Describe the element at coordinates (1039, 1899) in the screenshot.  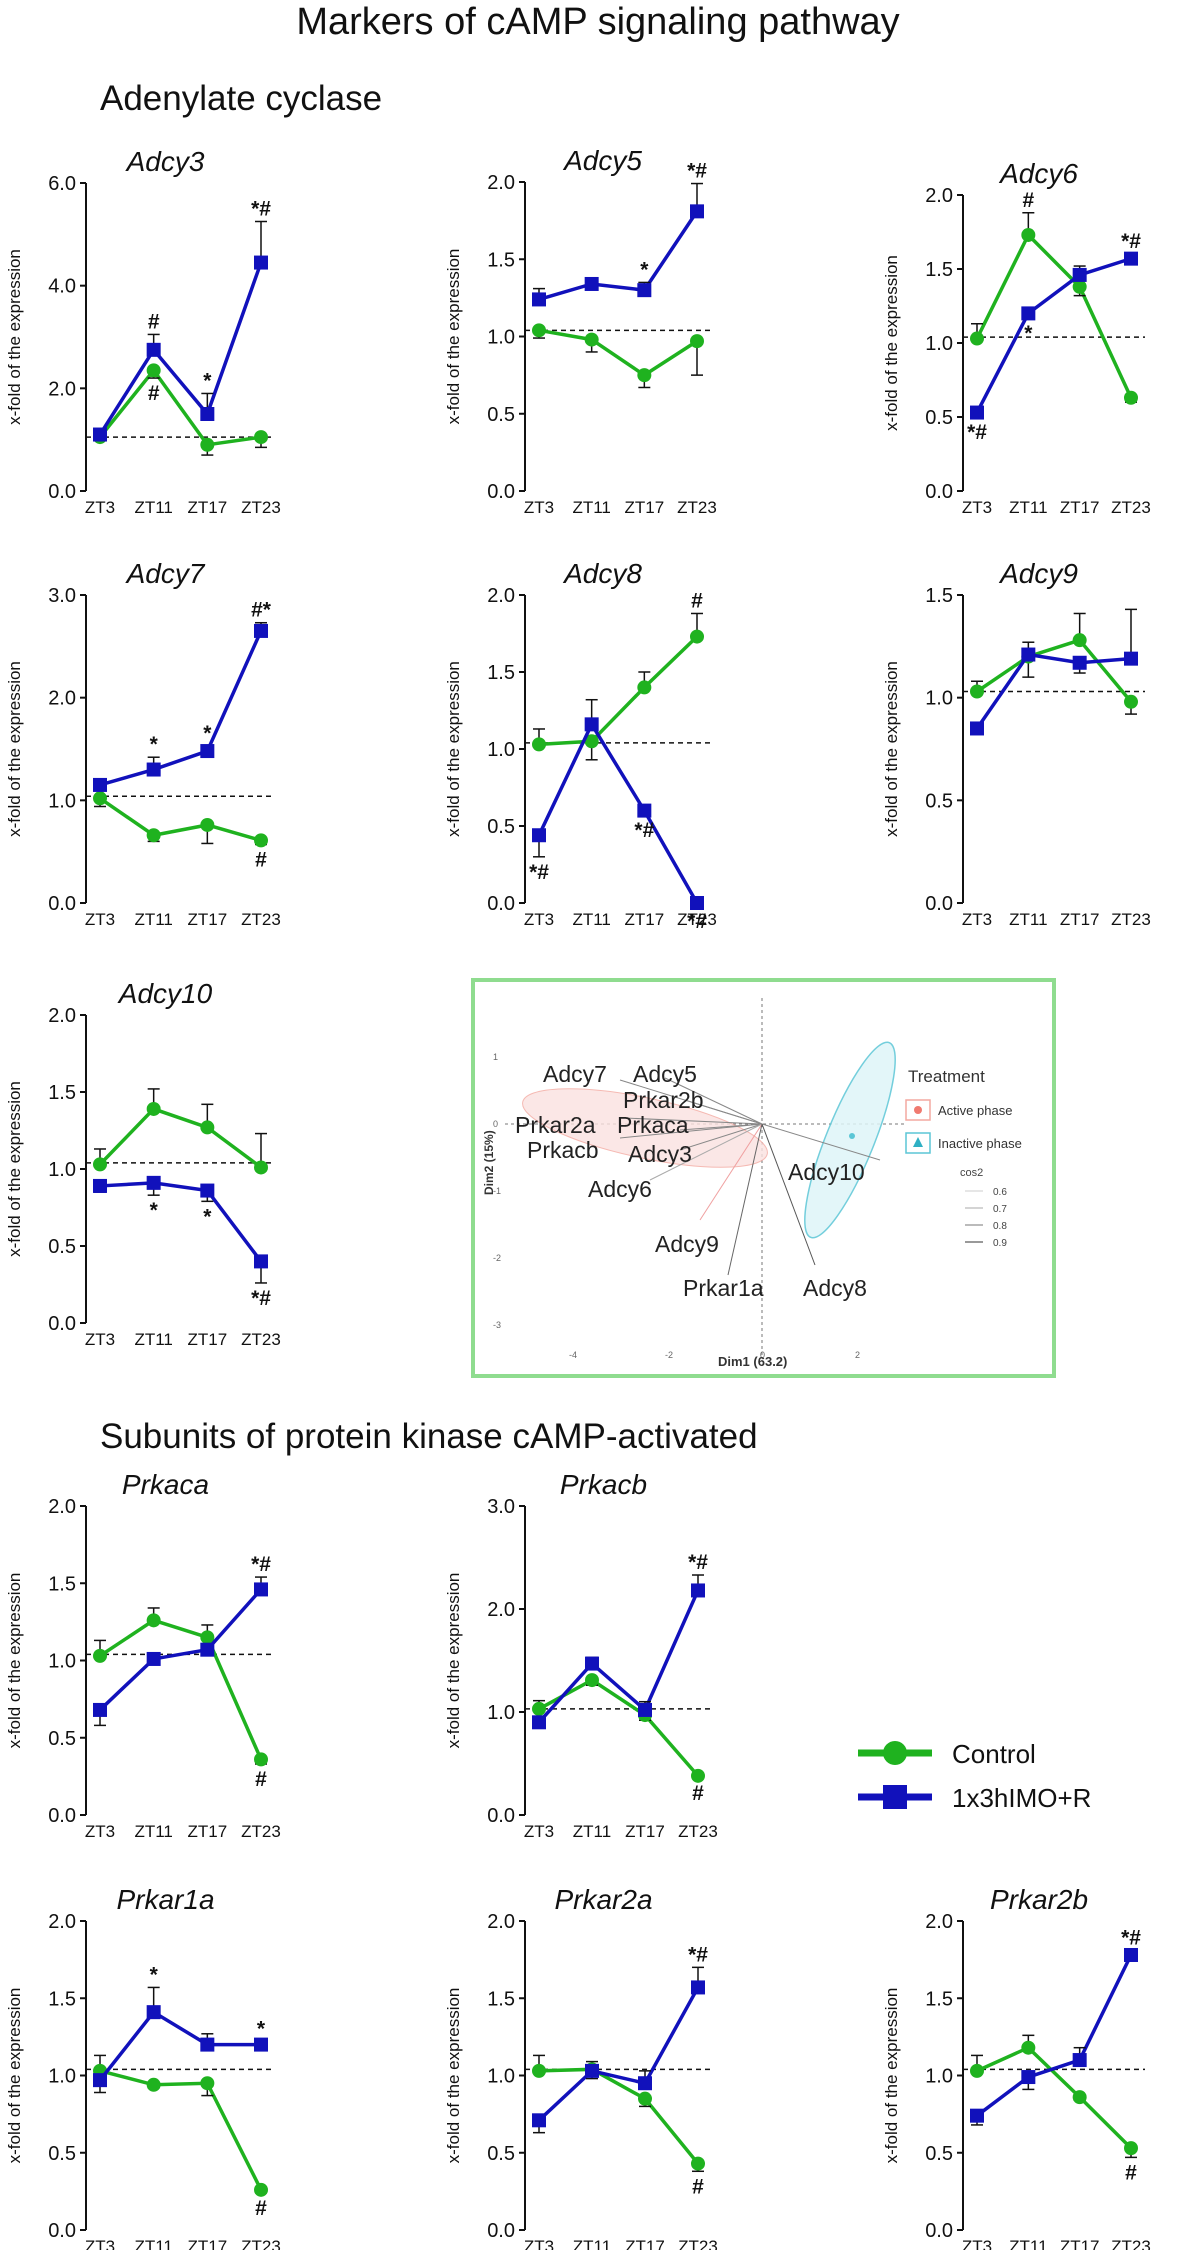
I see `chart-title: Prkar2b` at that location.